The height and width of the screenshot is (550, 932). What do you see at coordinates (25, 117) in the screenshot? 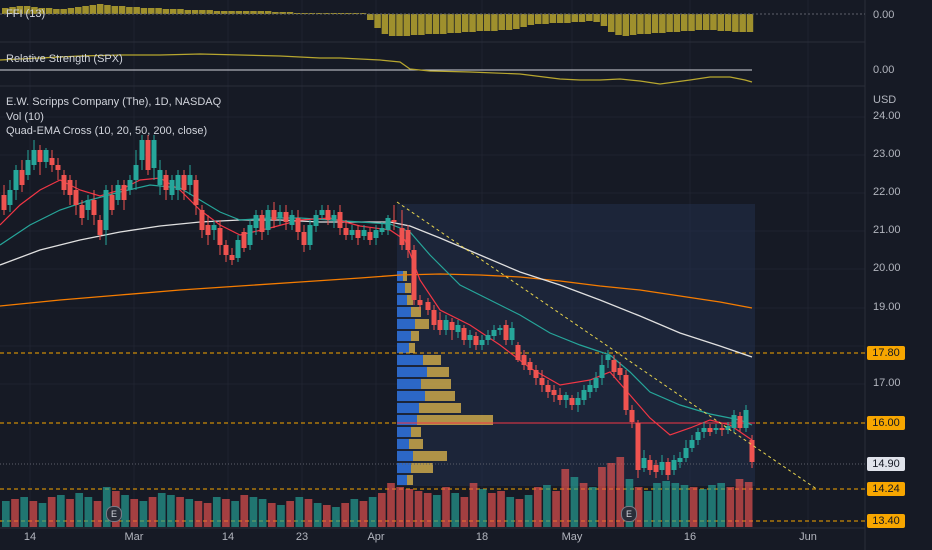
I see `volume-legend: Vol (10)` at bounding box center [25, 117].